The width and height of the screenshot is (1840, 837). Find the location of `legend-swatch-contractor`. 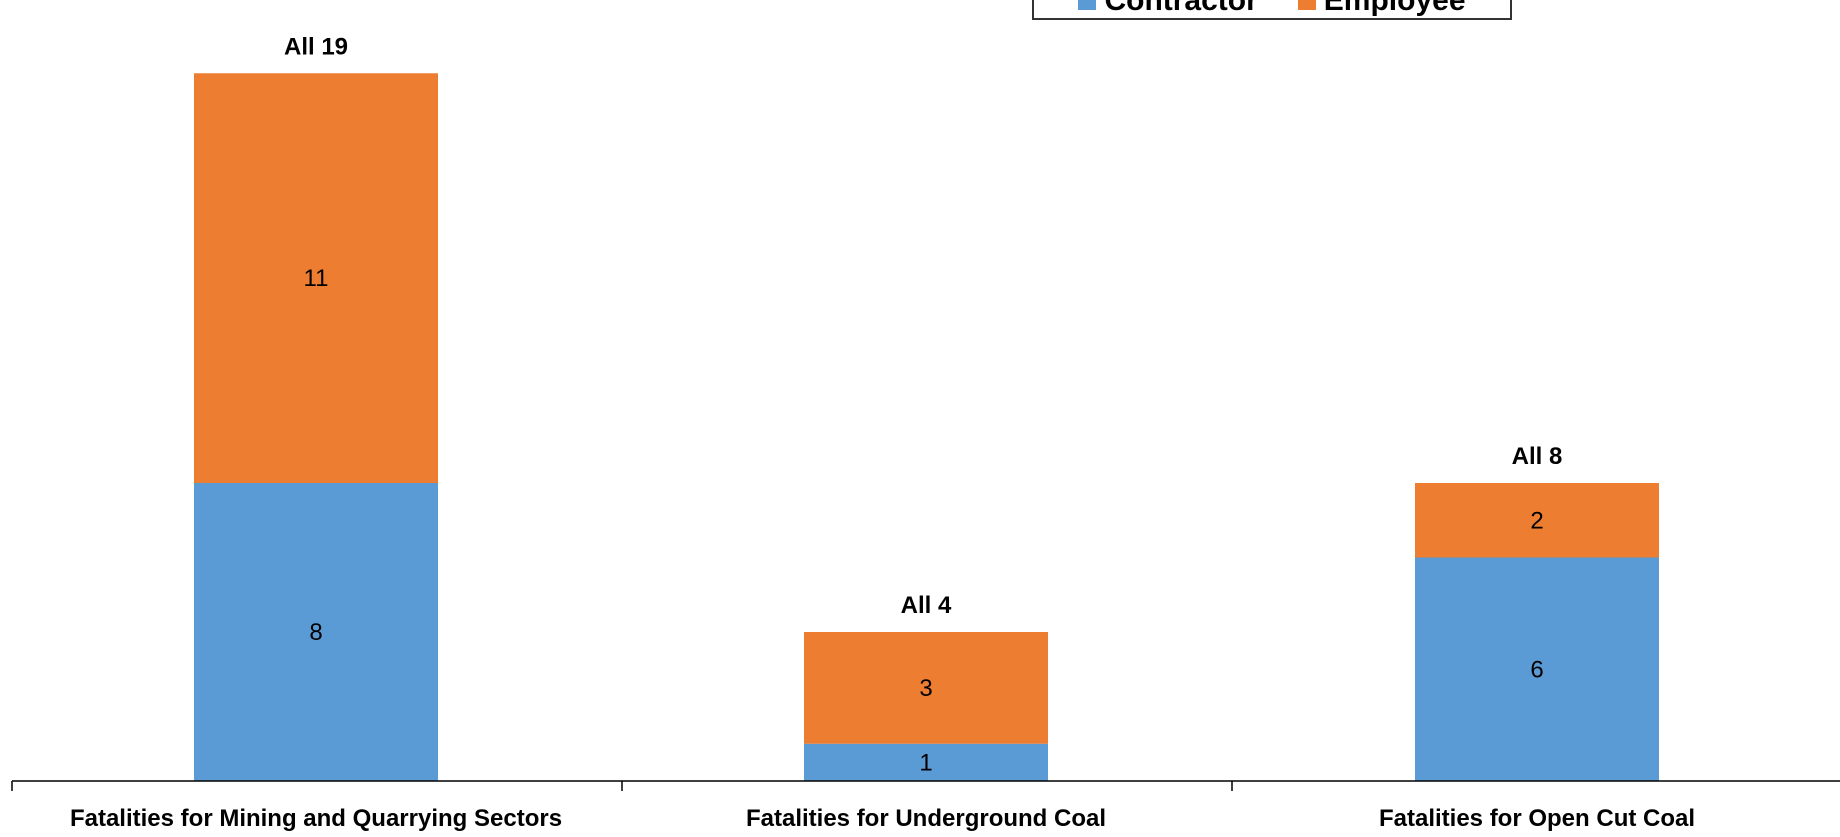

legend-swatch-contractor is located at coordinates (1087, 5).